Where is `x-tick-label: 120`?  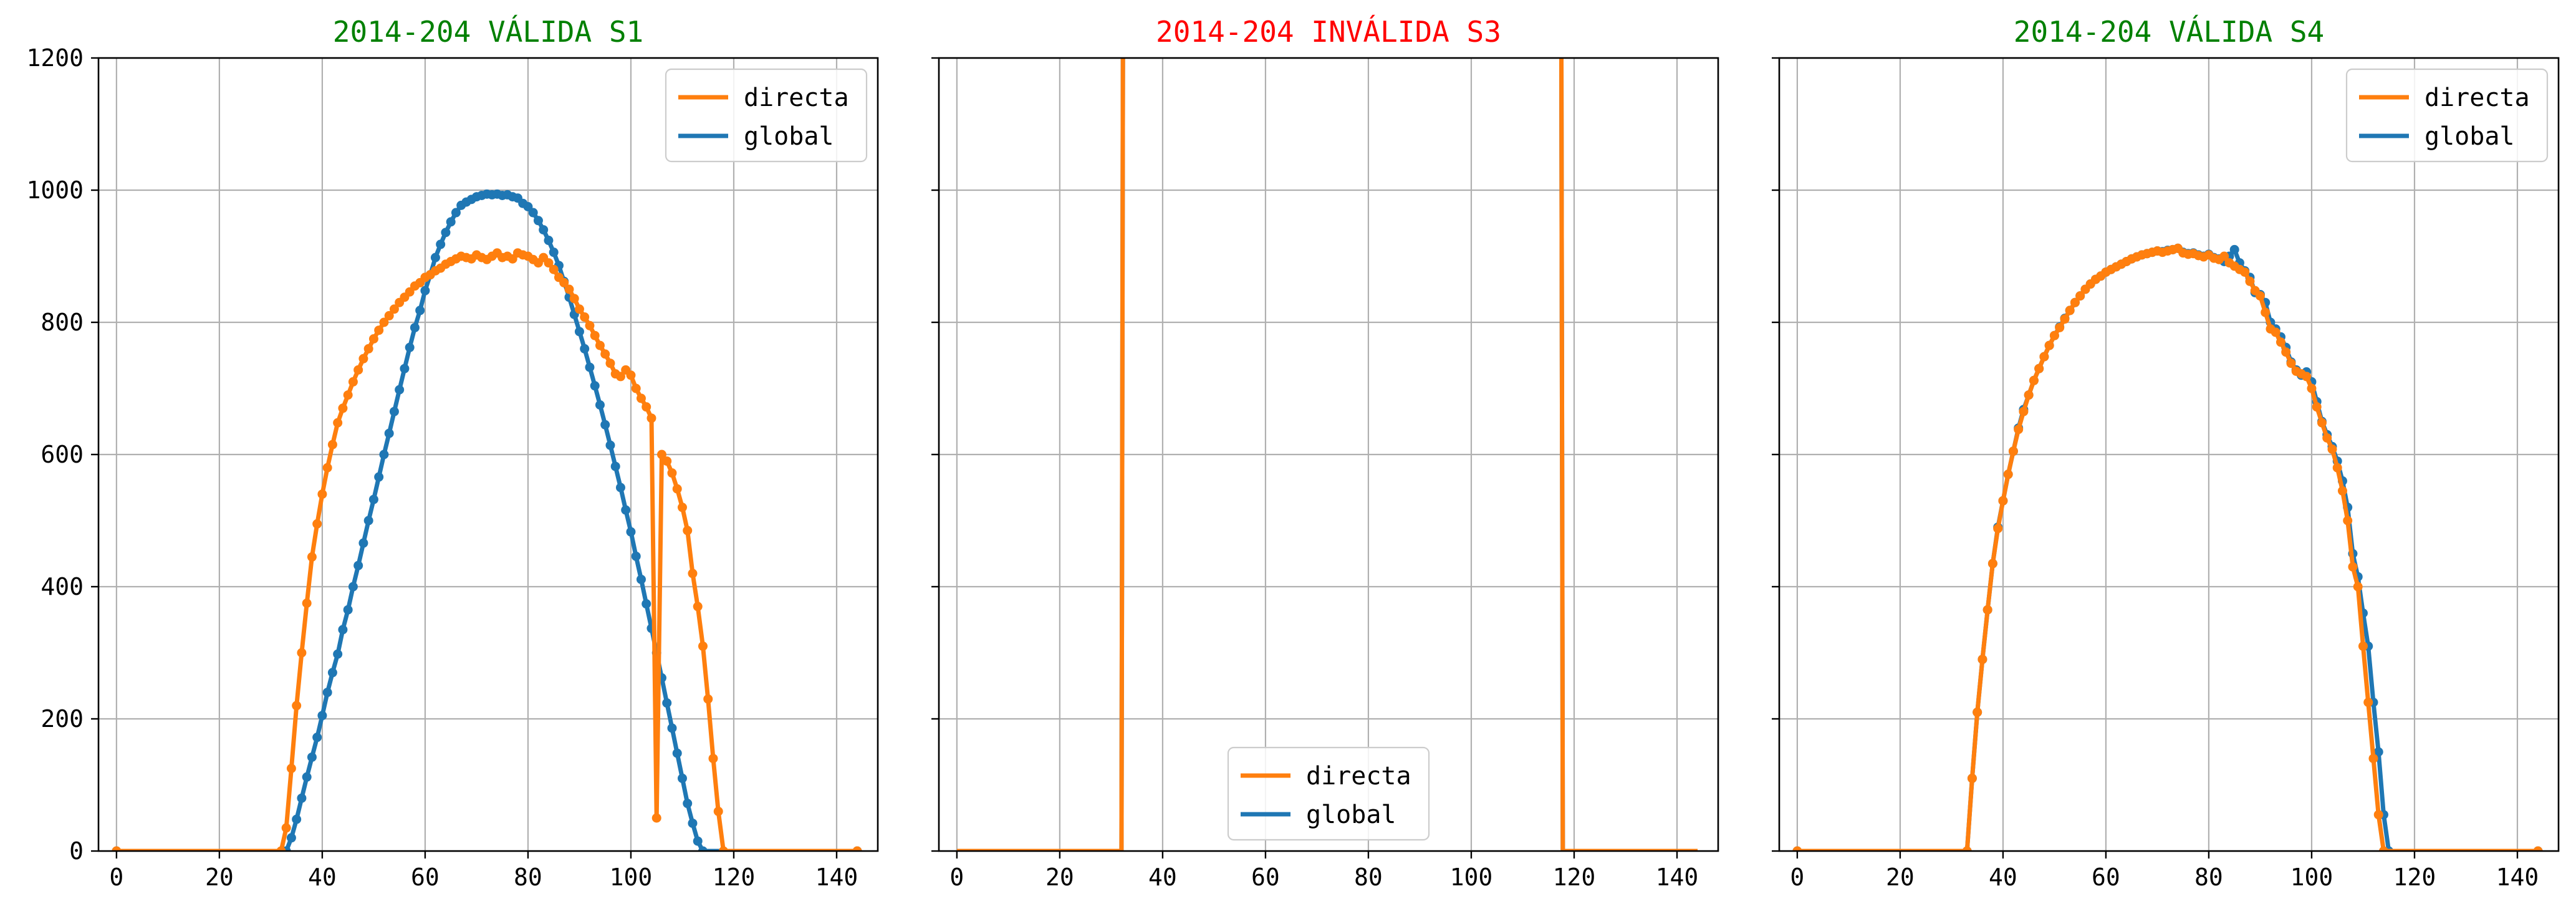 x-tick-label: 120 is located at coordinates (734, 877).